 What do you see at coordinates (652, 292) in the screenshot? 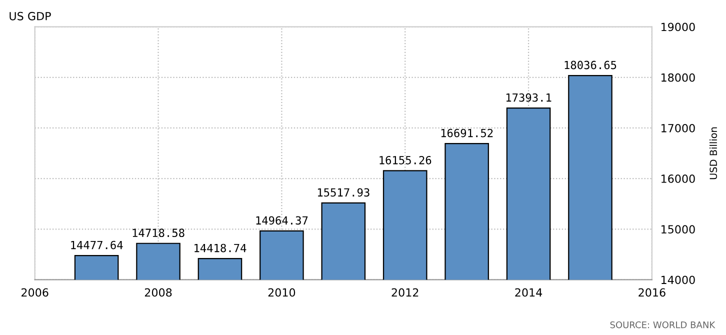
I see `x-tick-label: 2016` at bounding box center [652, 292].